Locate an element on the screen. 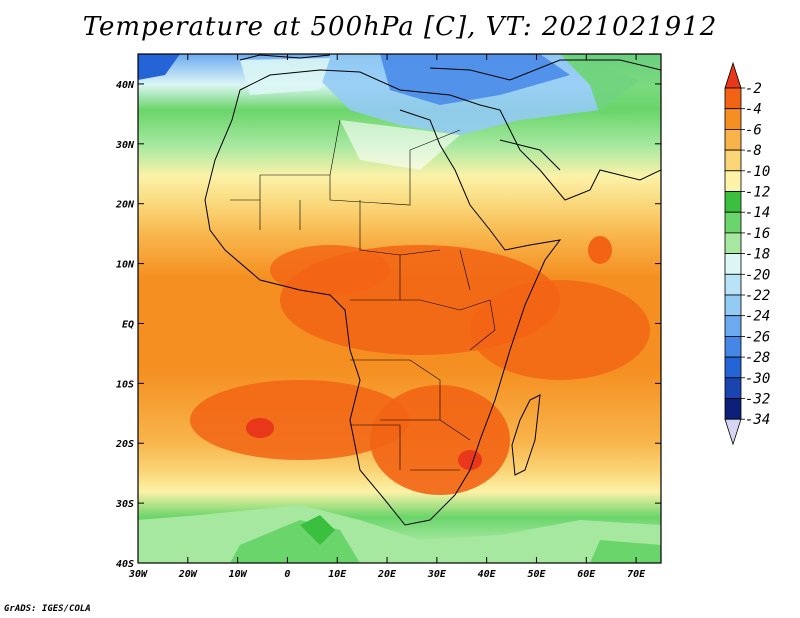  y-tick-label: 20S is located at coordinates (124, 444).